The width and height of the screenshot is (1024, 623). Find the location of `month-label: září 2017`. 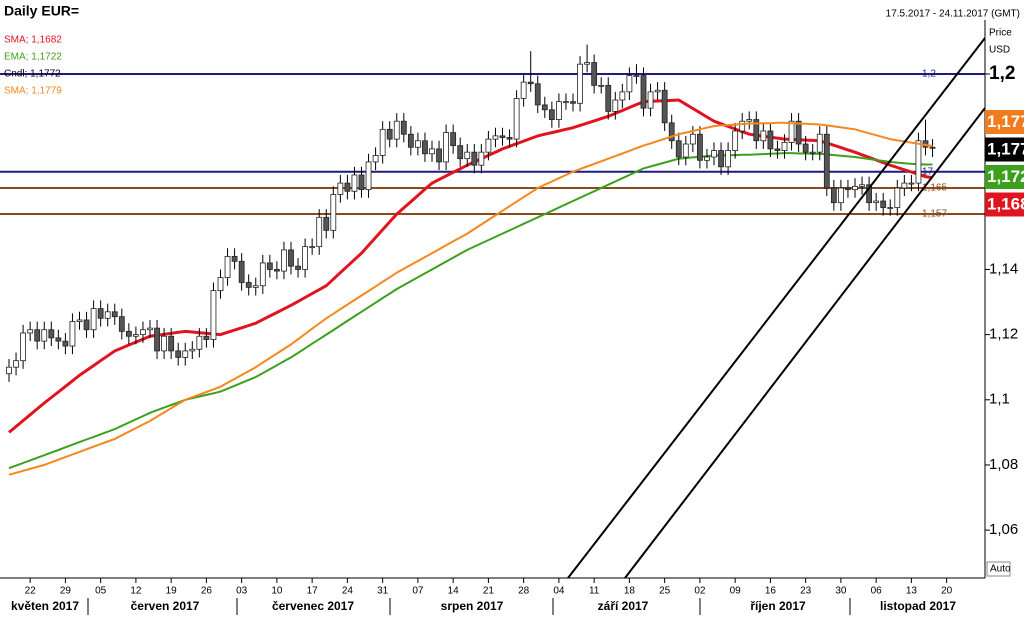

month-label: září 2017 is located at coordinates (623, 606).